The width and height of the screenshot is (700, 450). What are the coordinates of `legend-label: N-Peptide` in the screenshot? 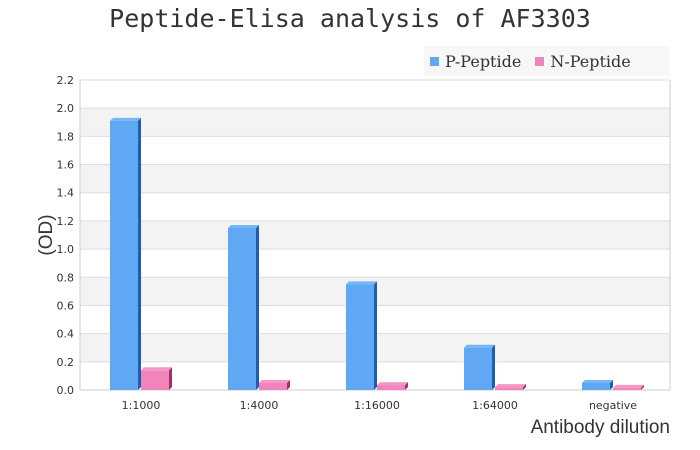 It's located at (590, 61).